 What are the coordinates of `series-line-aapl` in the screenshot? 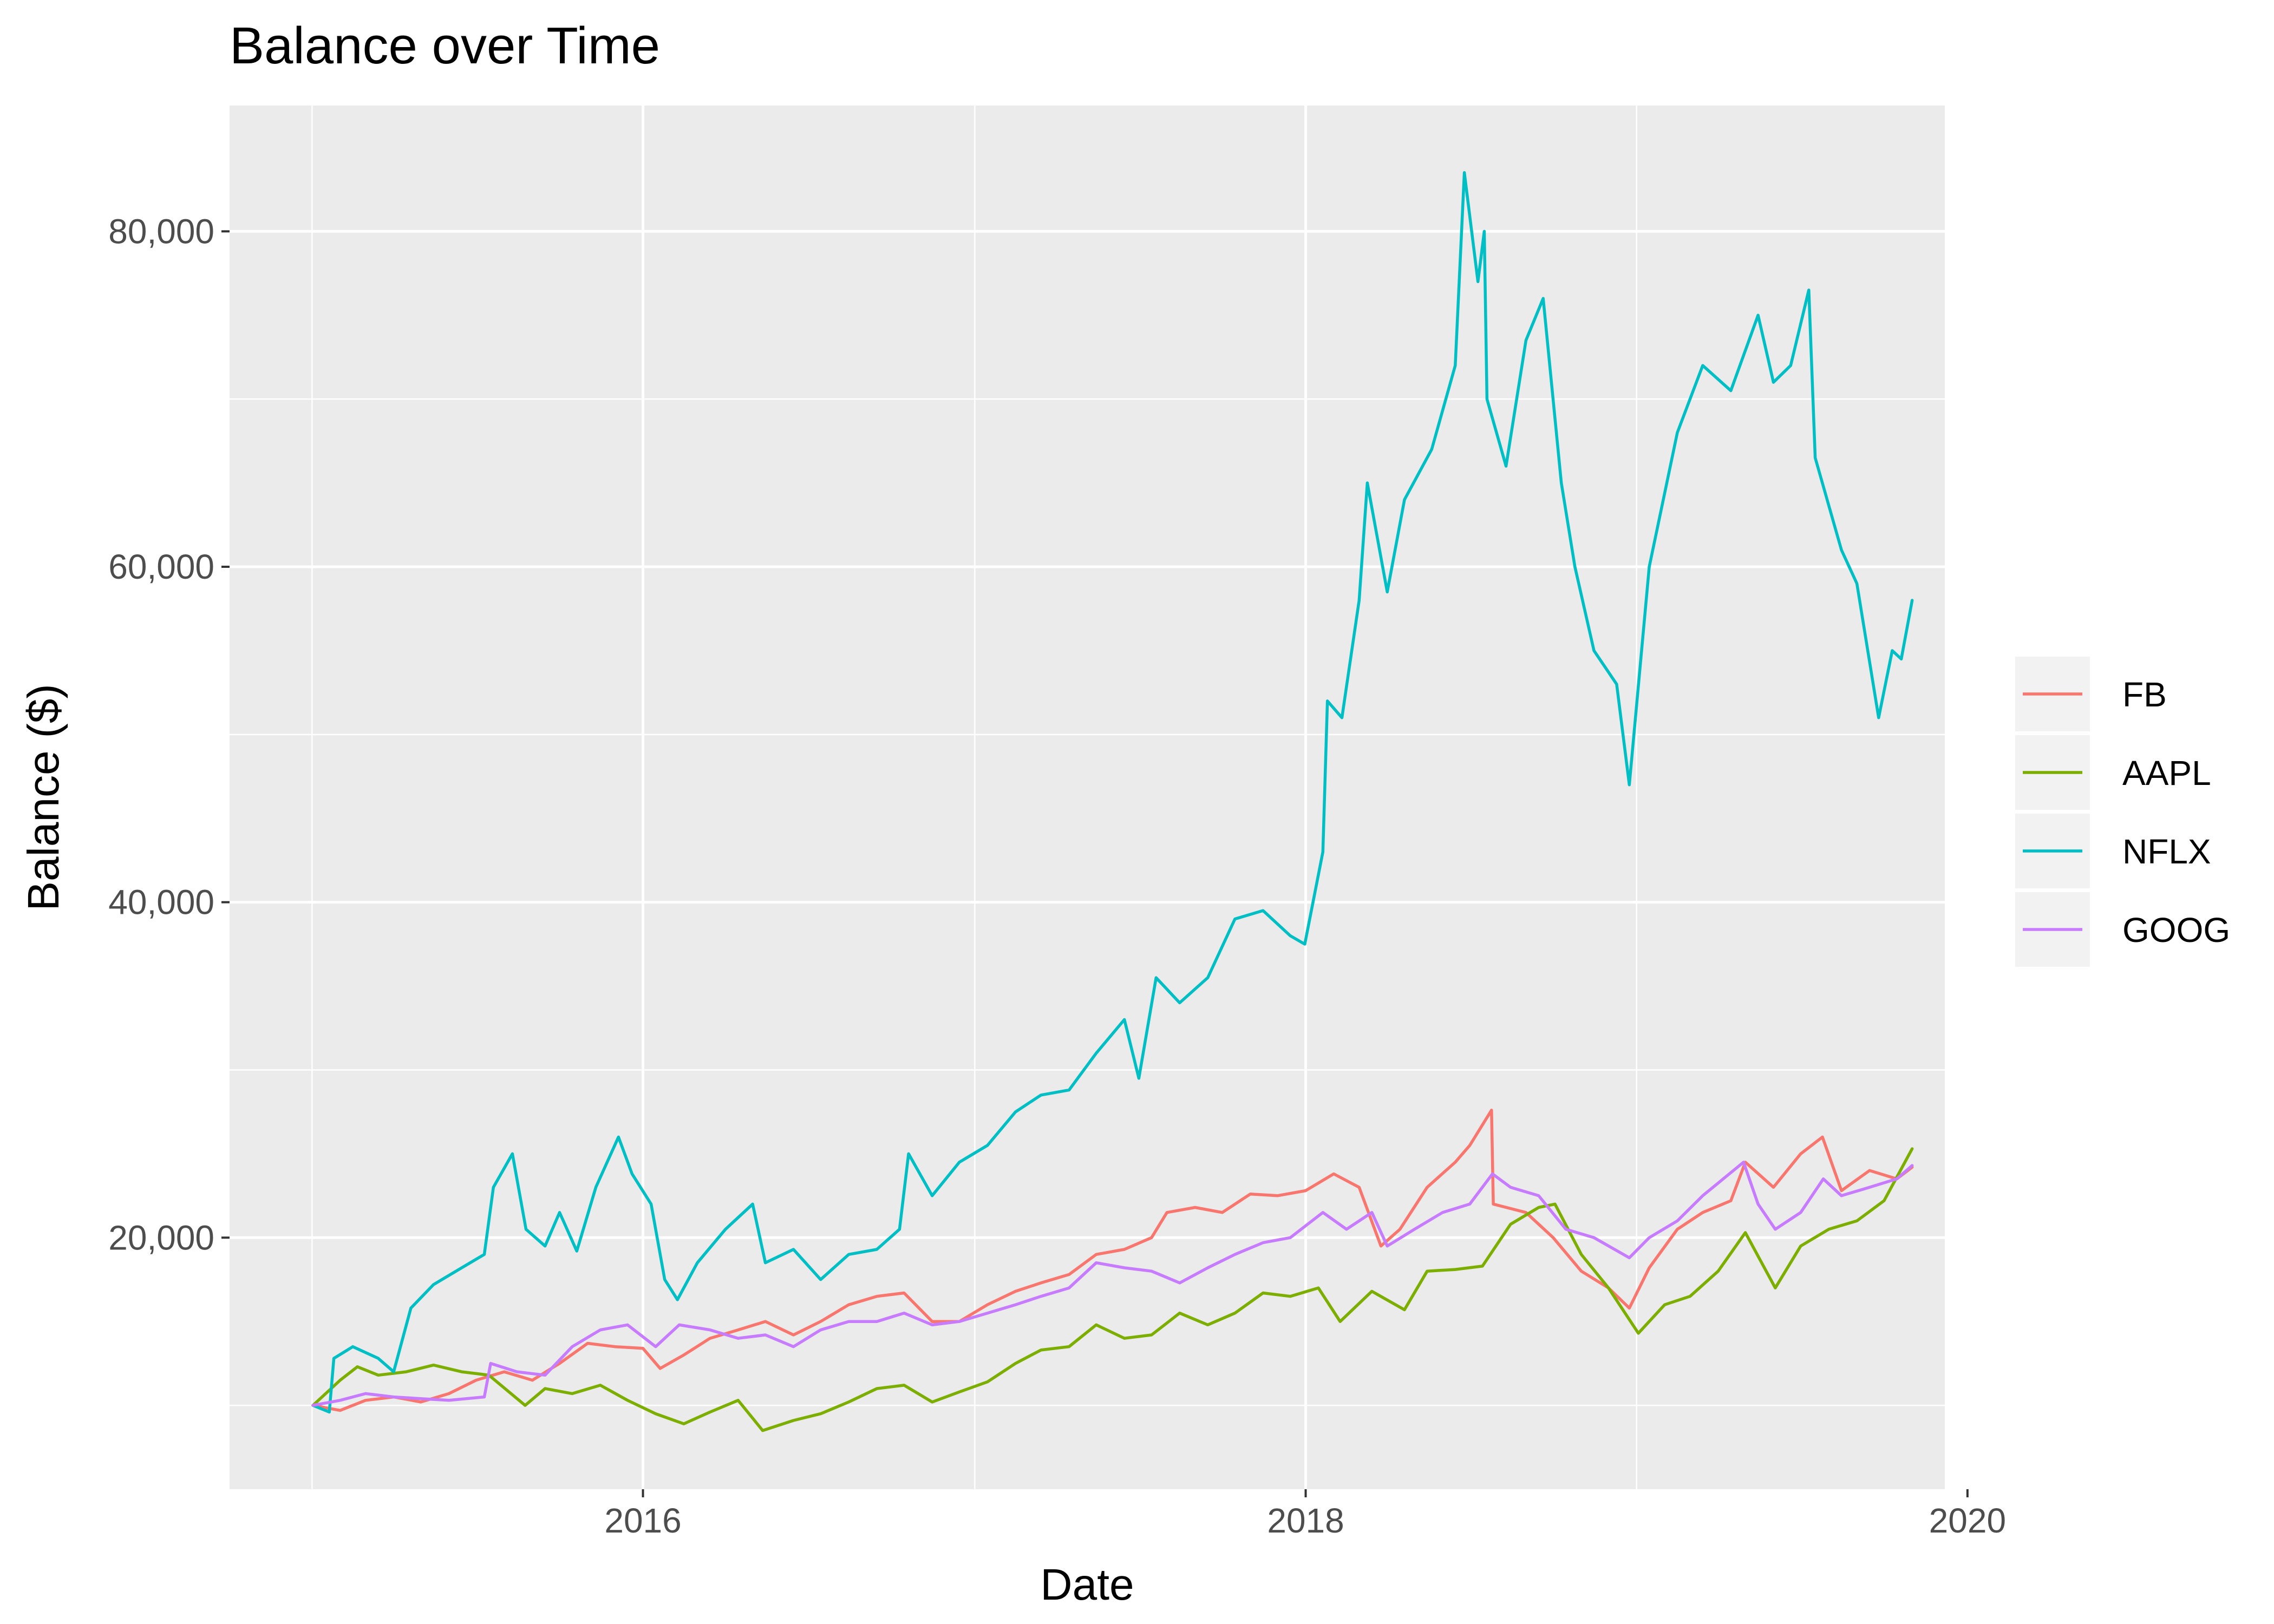 It's located at (1113, 1289).